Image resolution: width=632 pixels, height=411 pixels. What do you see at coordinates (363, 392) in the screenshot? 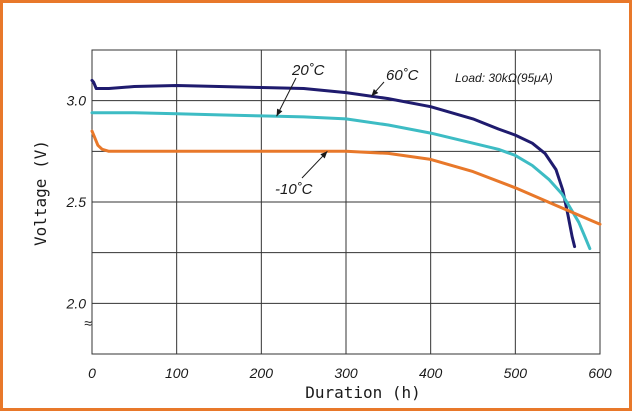
I see `x-axis-title: Duration (h)` at bounding box center [363, 392].